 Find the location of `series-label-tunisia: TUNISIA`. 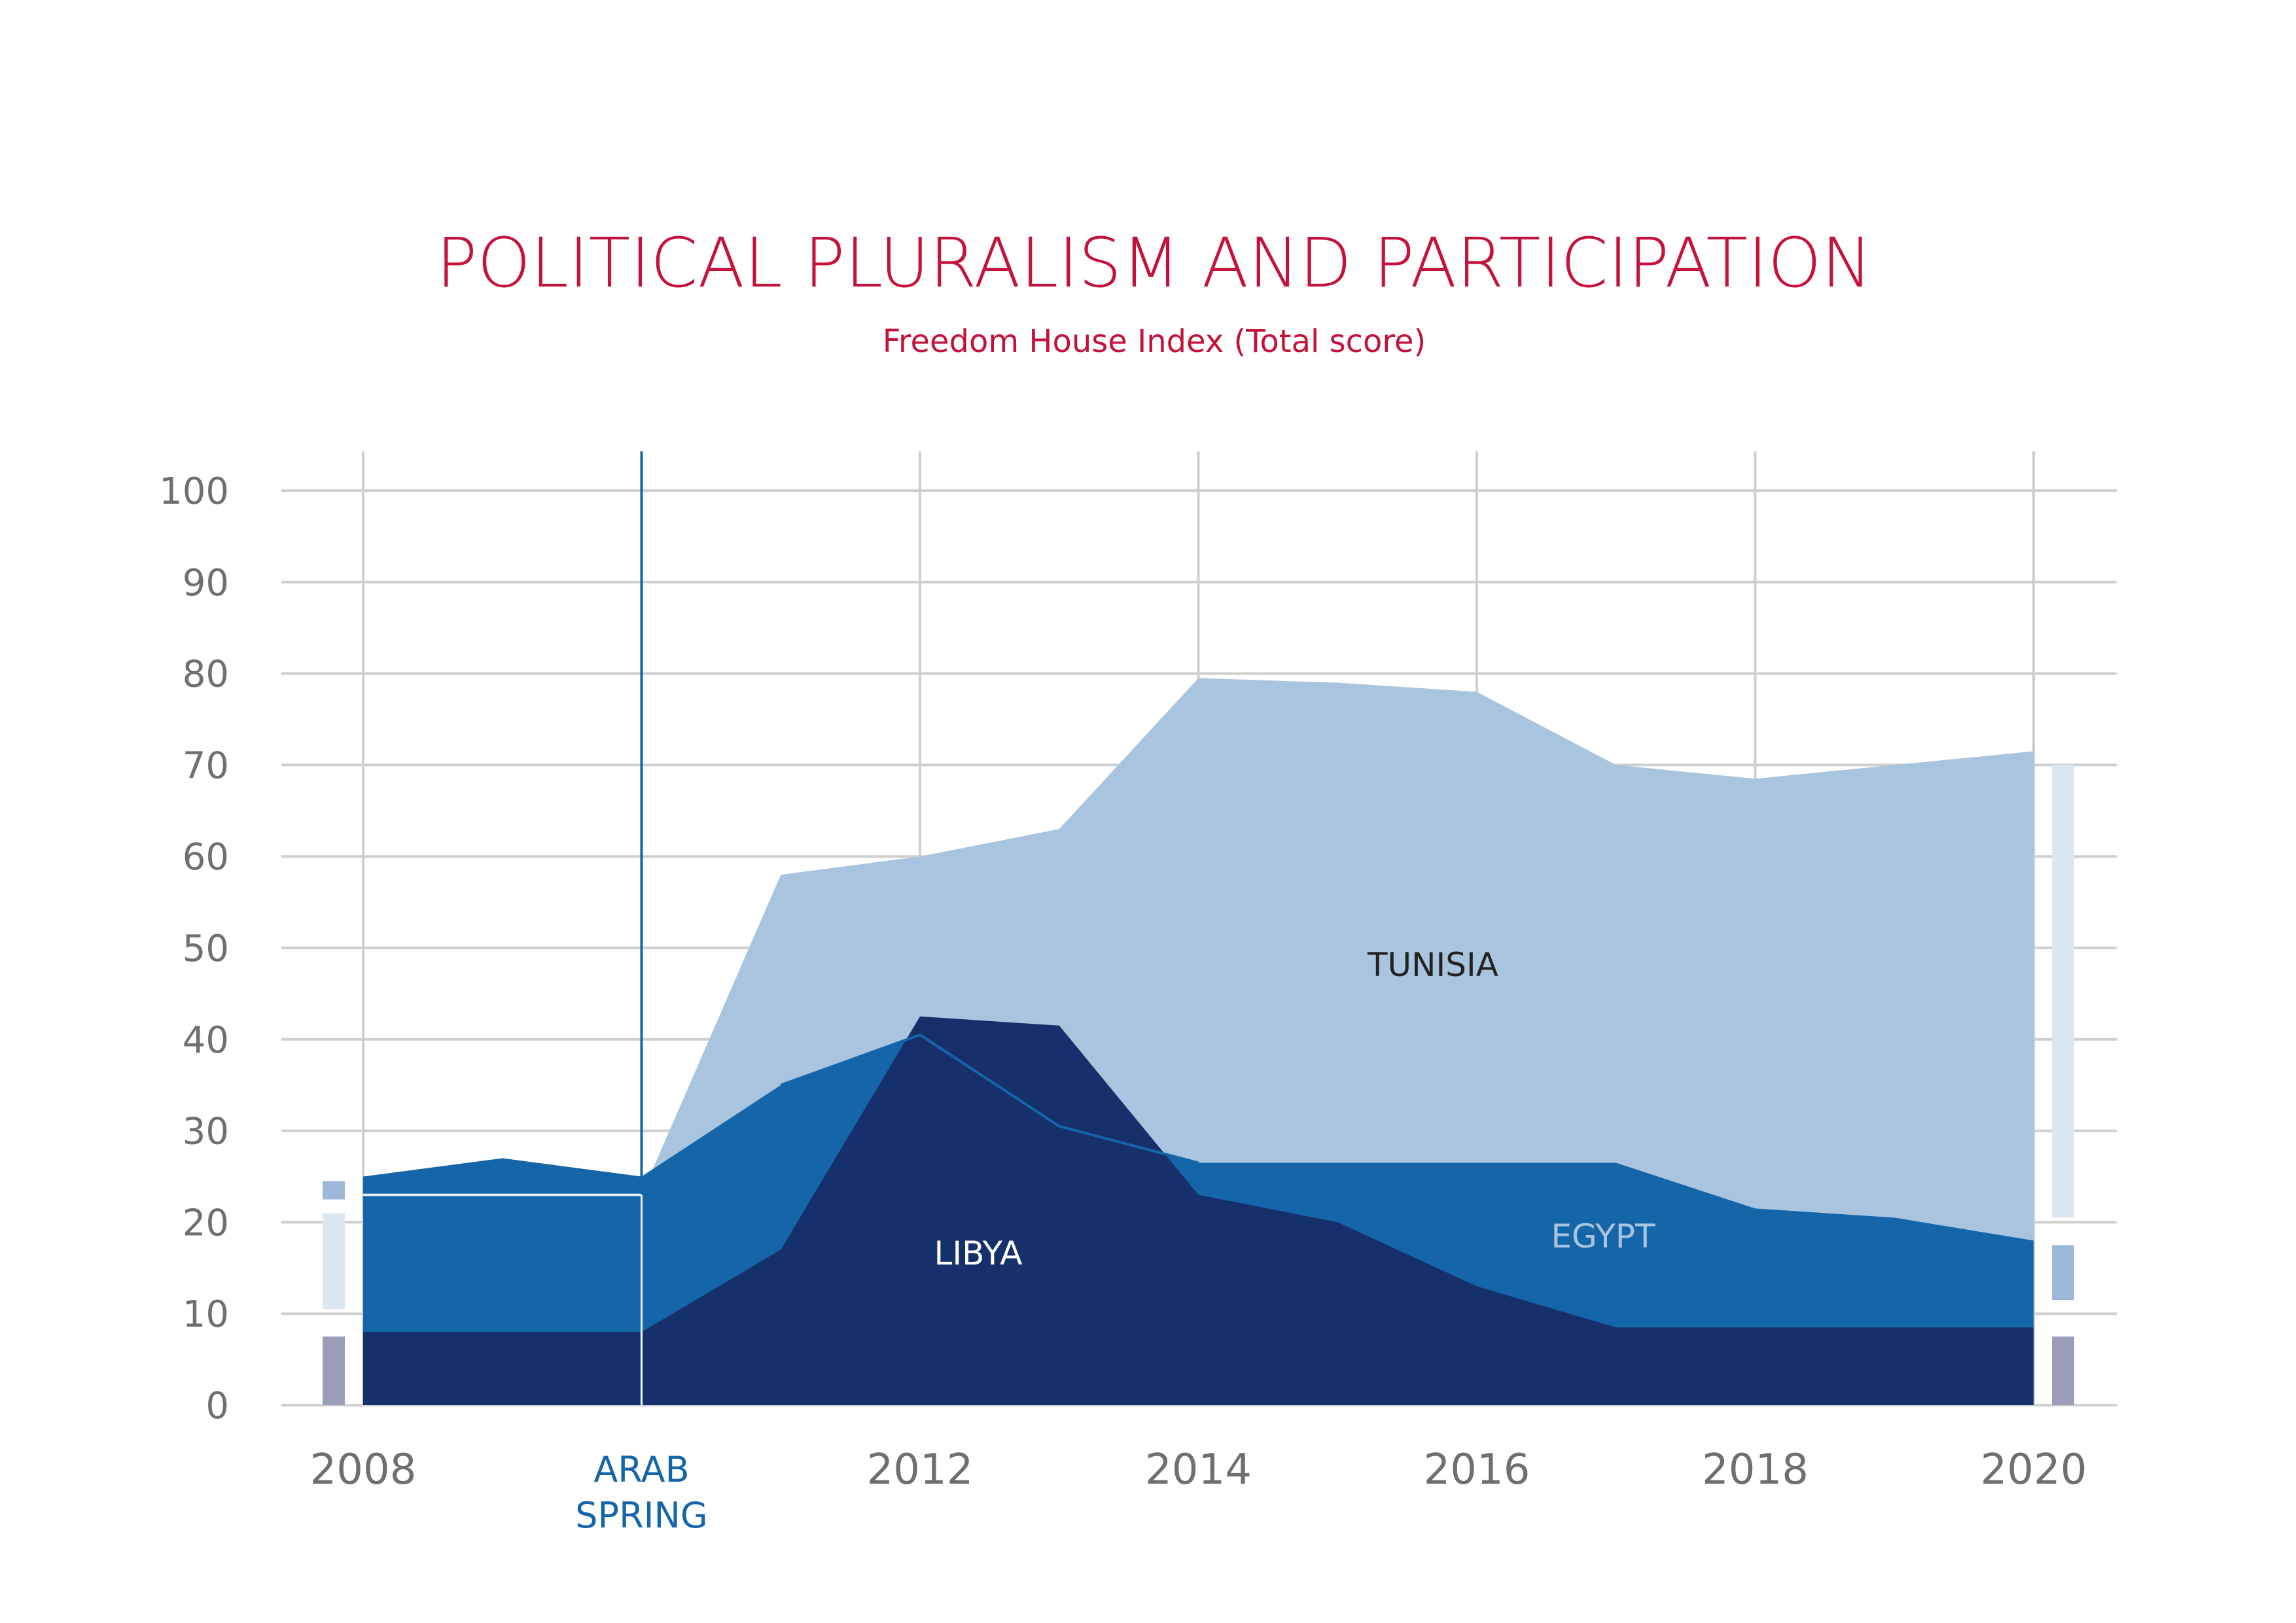

series-label-tunisia: TUNISIA is located at coordinates (1432, 965).